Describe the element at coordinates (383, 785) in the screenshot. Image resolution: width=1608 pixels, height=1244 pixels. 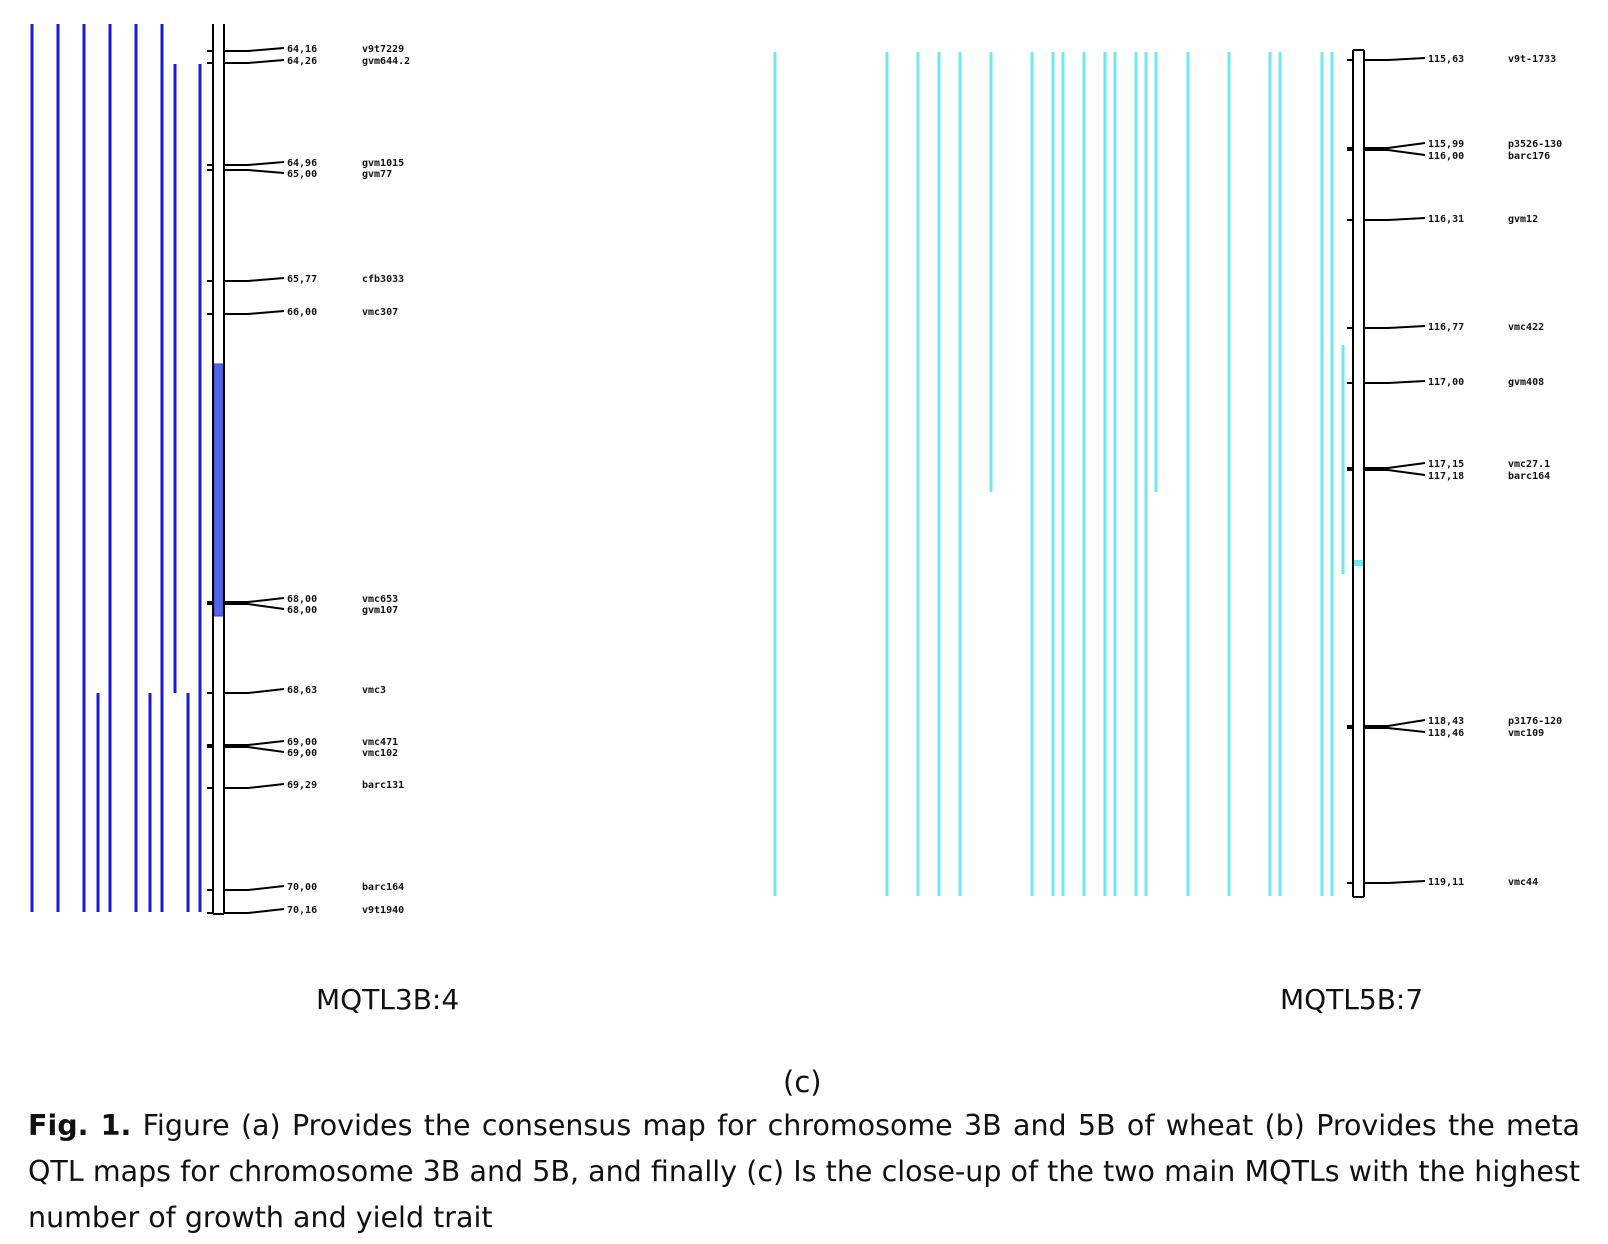
I see `marker-name: barc131` at that location.